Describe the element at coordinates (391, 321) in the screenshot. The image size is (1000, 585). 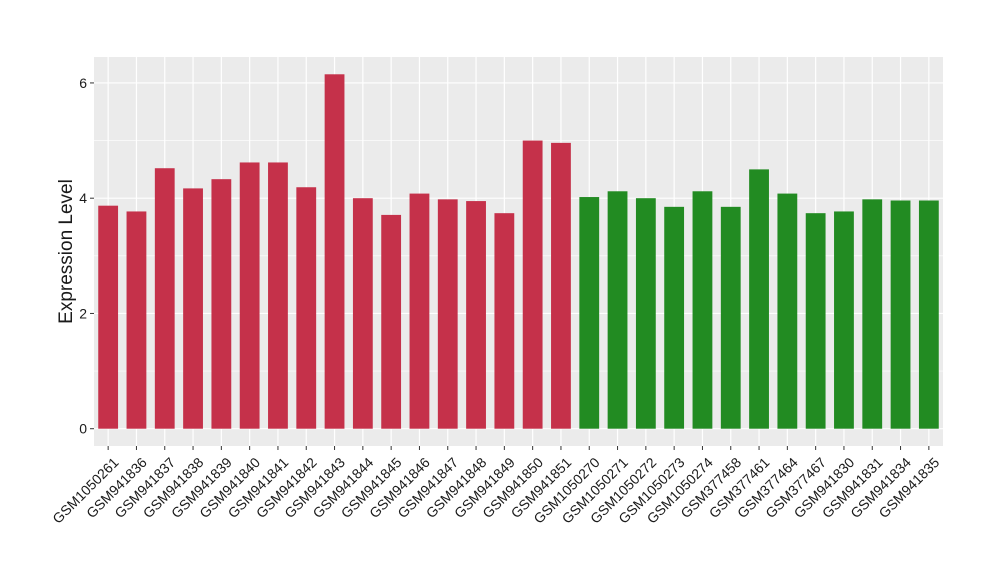
I see `bar-GSM941845` at that location.